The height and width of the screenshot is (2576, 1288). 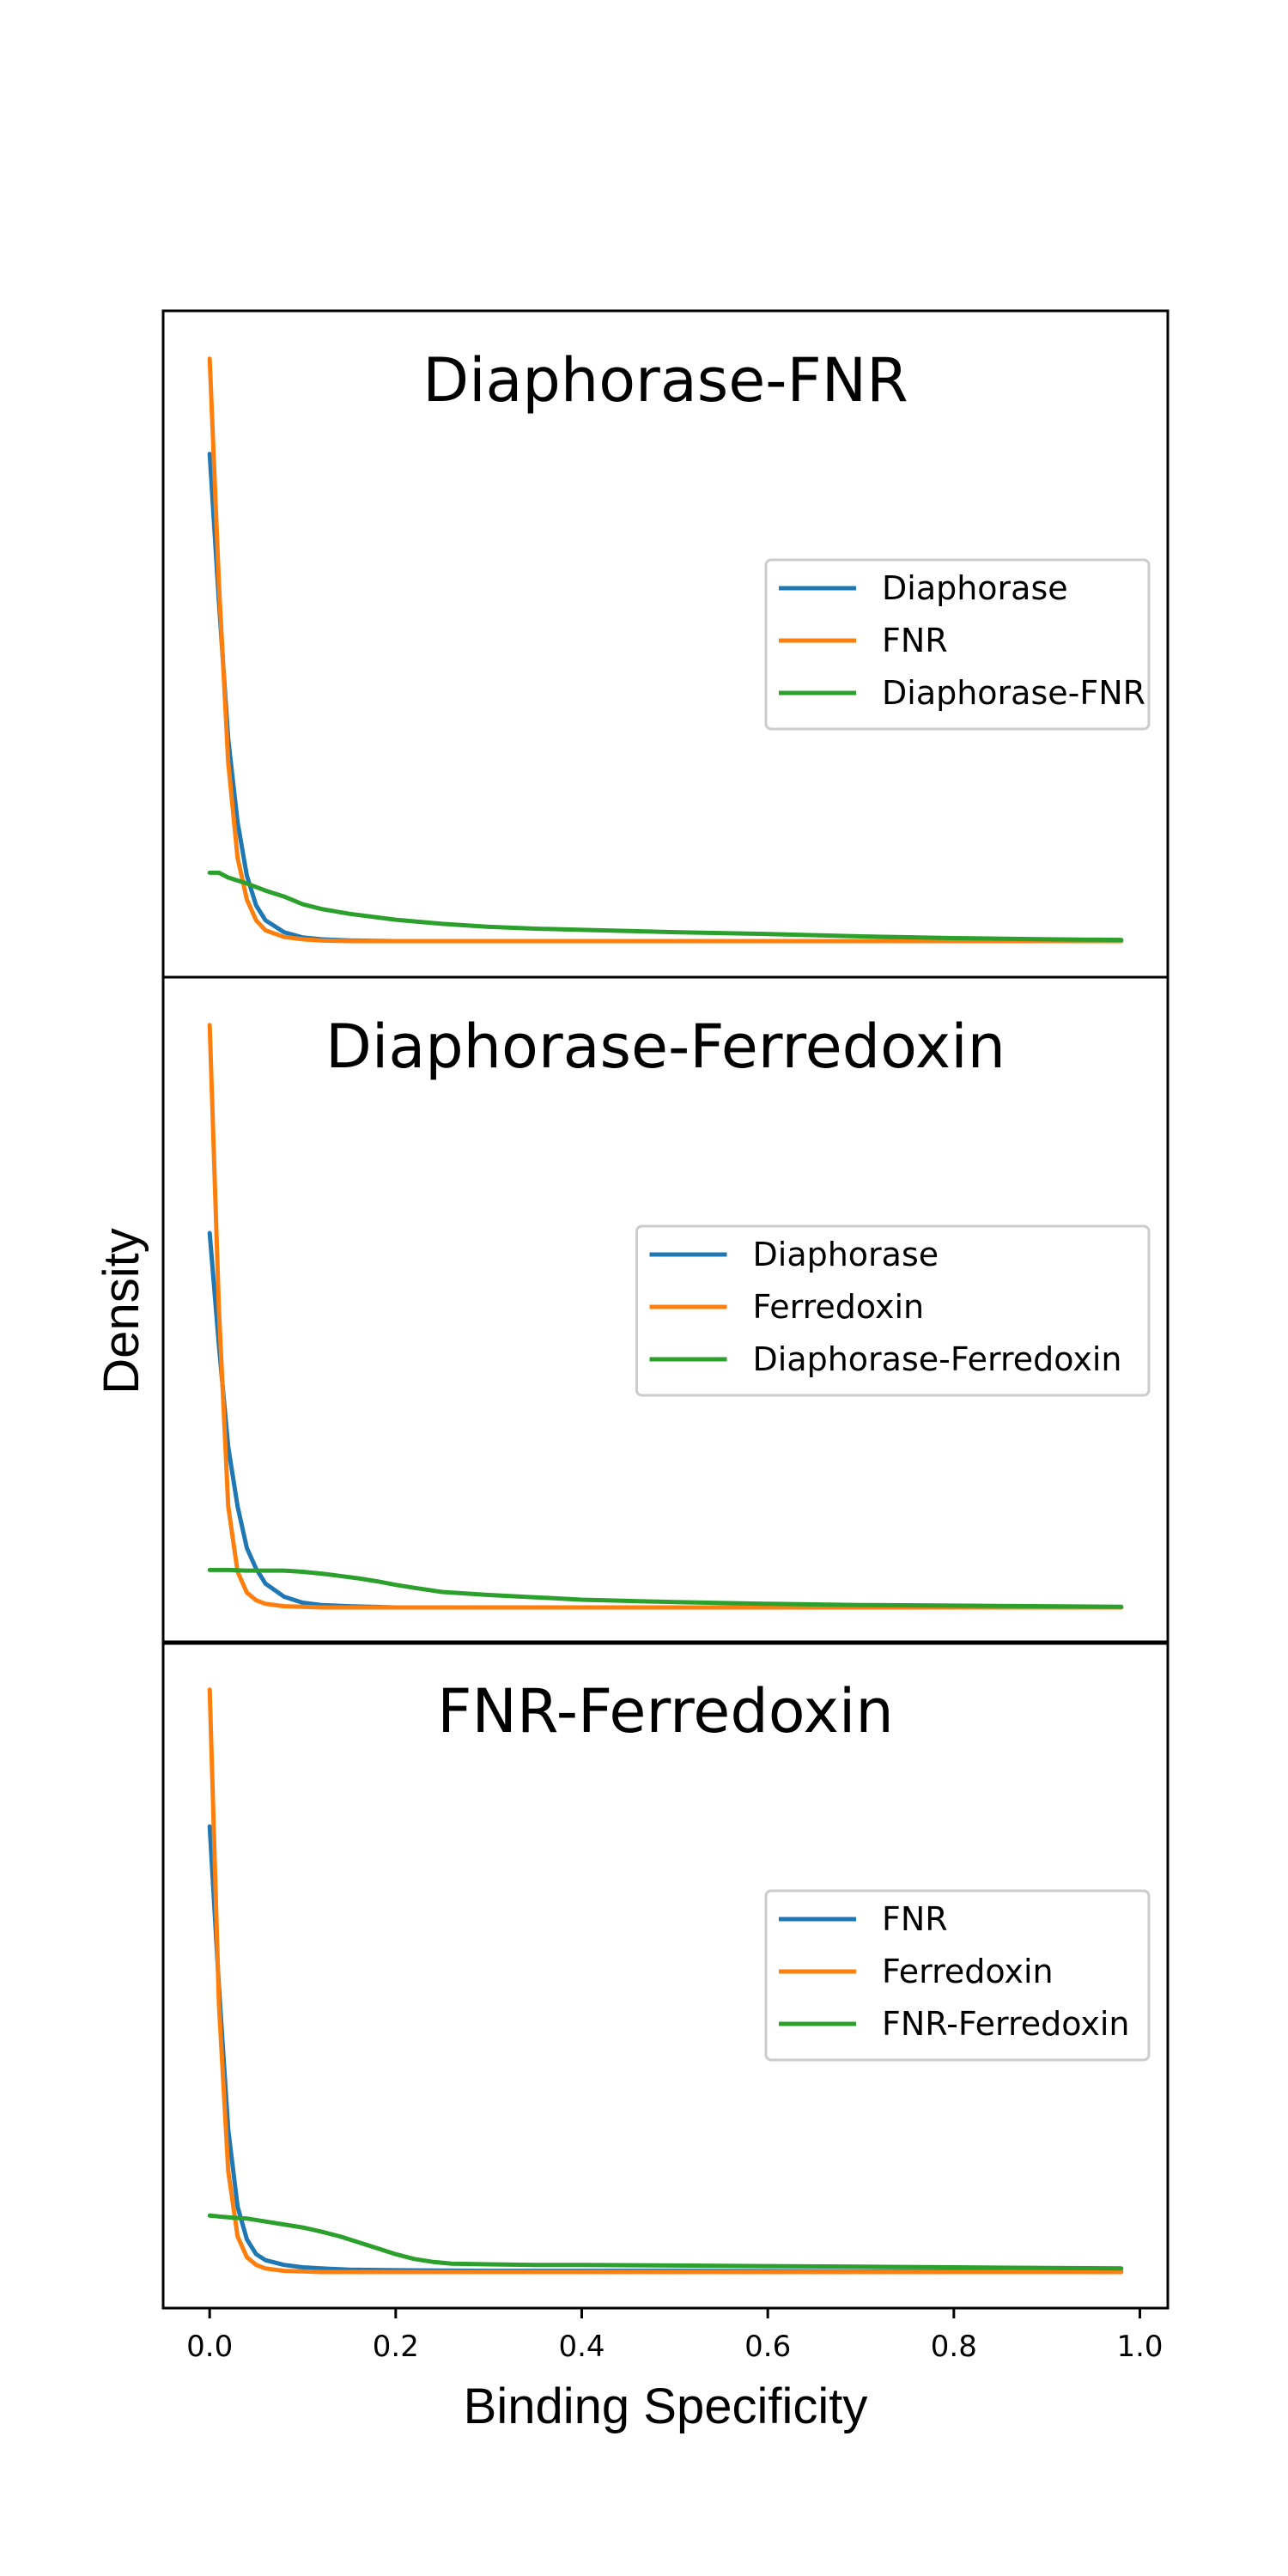 I want to click on series-line-fnr-ferredoxin, so click(x=665, y=2242).